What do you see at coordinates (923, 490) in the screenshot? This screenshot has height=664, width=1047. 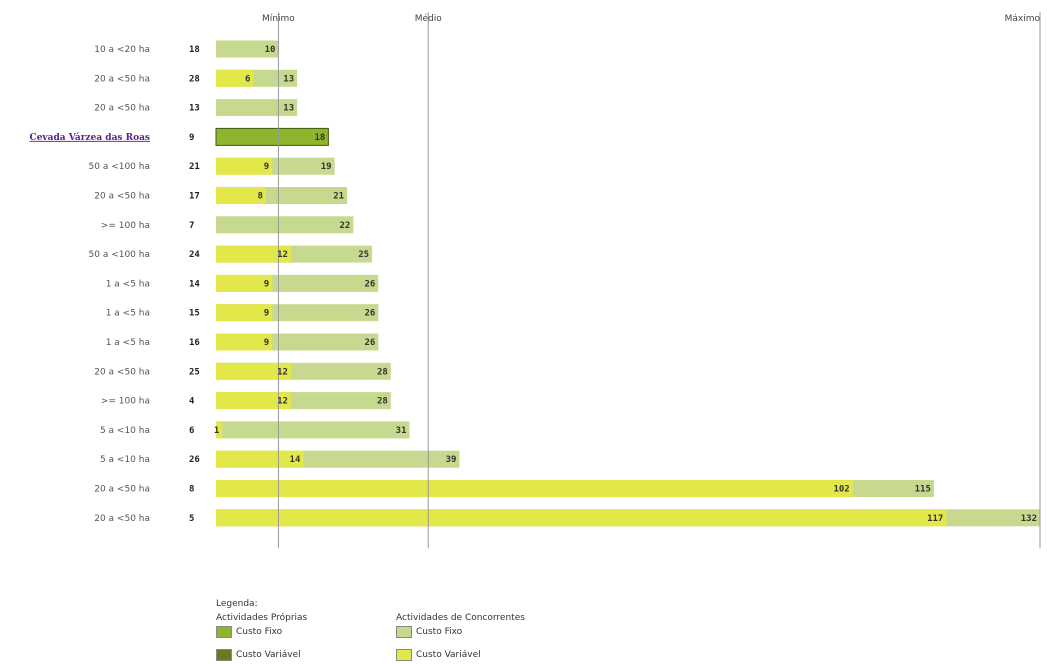 I see `total-value-label: 115` at bounding box center [923, 490].